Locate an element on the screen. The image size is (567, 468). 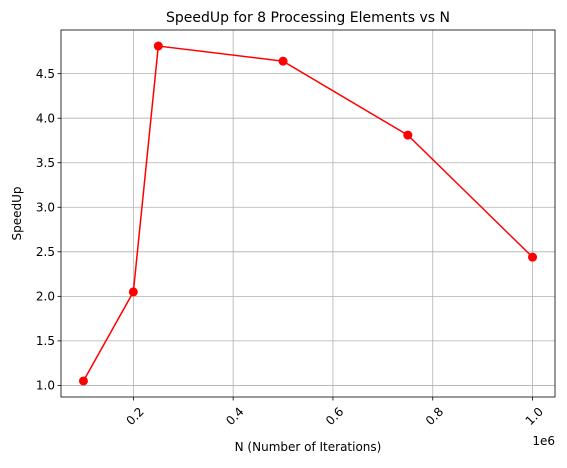
x-axis-label: N (Number of Iterations) is located at coordinates (308, 447).